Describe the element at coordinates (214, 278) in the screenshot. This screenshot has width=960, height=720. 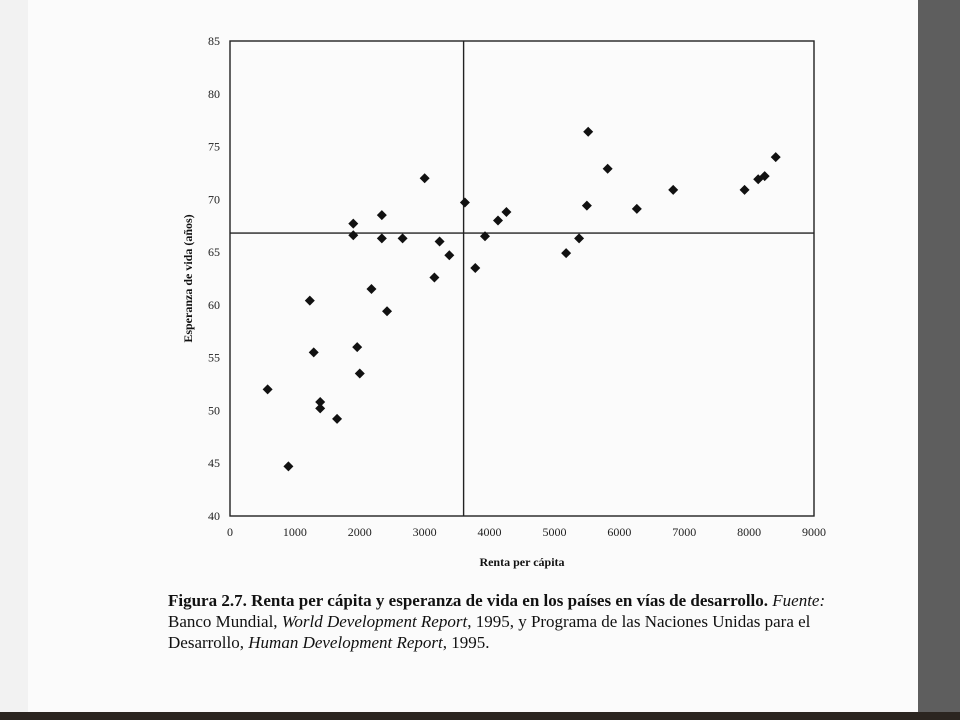
I see `y-tick-labels: 40 45 50 55 60 65 70 75 80 85` at that location.